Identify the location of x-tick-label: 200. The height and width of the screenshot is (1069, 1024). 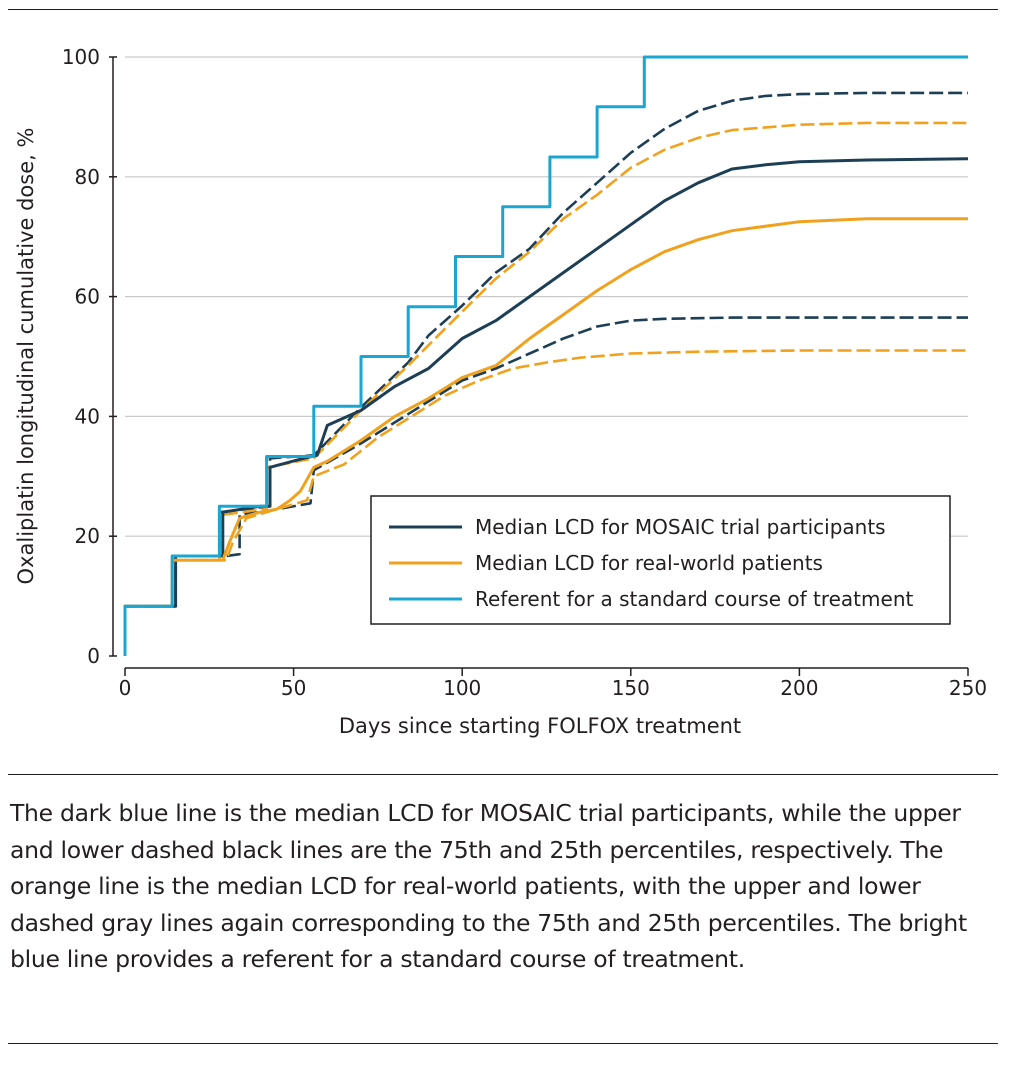
(799, 688).